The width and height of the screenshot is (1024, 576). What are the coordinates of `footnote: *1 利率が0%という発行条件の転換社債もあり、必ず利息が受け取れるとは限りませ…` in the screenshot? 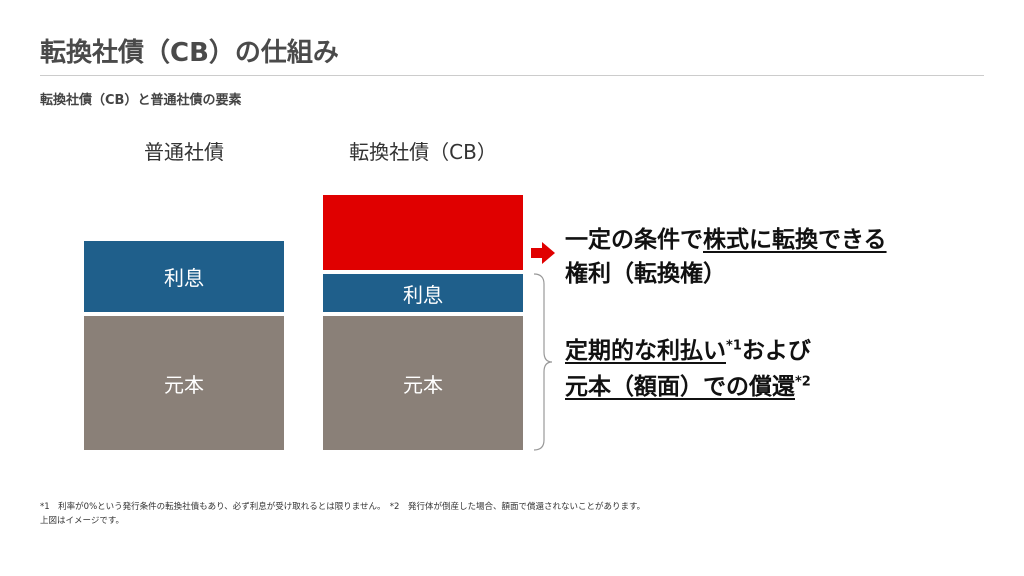 It's located at (343, 507).